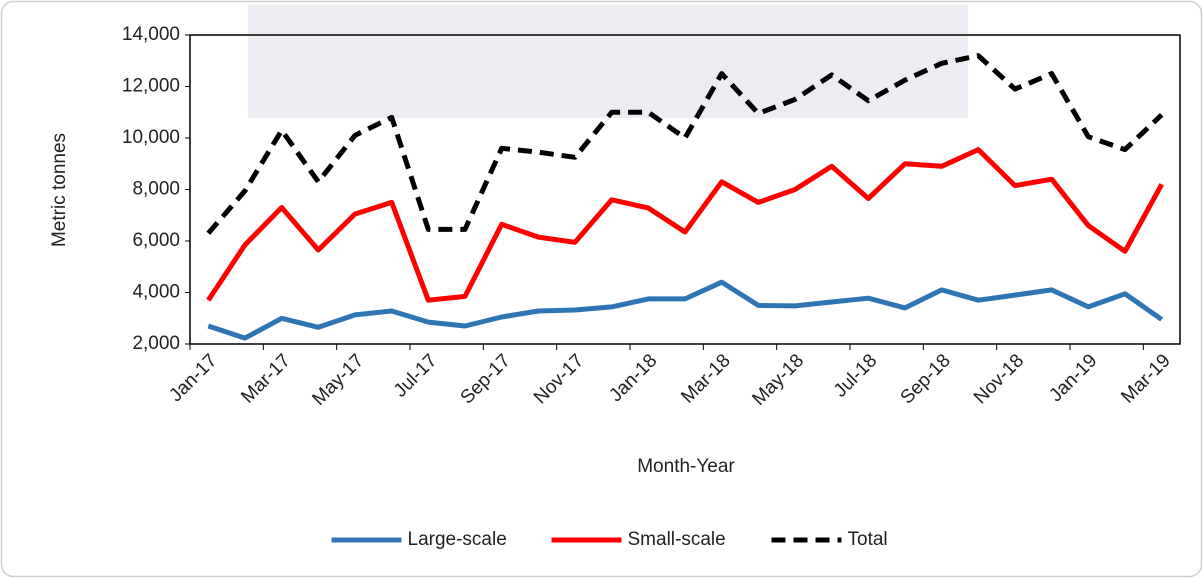 This screenshot has height=578, width=1203. I want to click on y-tick-label: 12,000, so click(151, 86).